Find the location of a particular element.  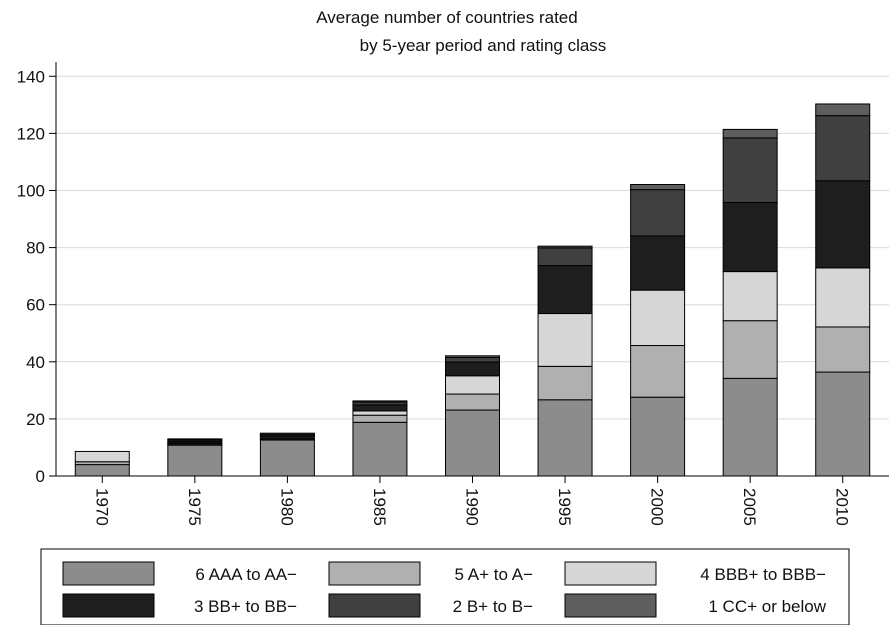

legend-box is located at coordinates (445, 586).